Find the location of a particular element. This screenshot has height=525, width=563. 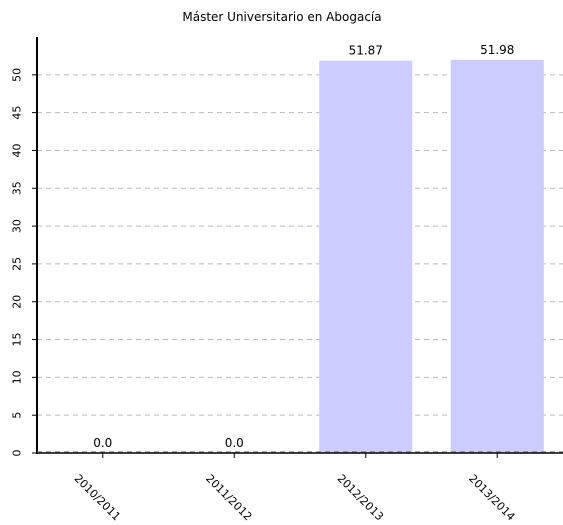

data-label: 51.98 is located at coordinates (497, 50).